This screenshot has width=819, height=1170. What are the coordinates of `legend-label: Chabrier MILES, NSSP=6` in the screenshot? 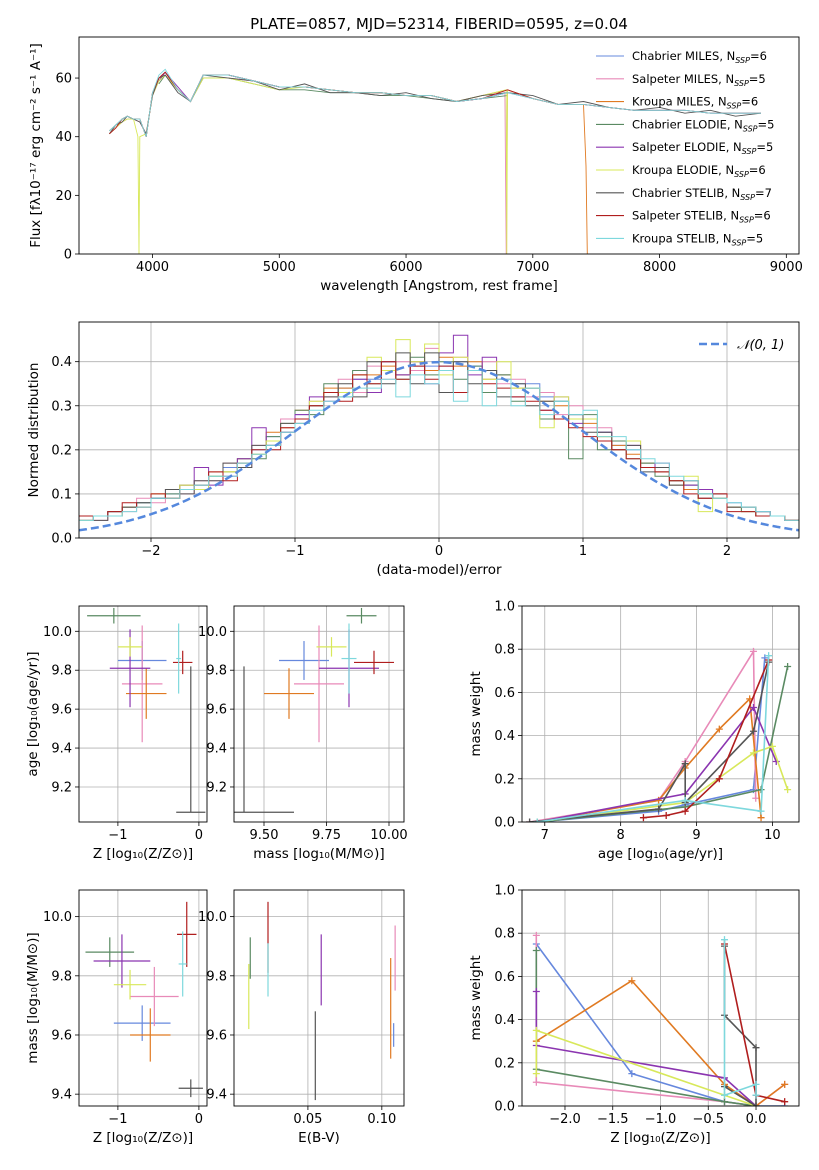 It's located at (699, 57).